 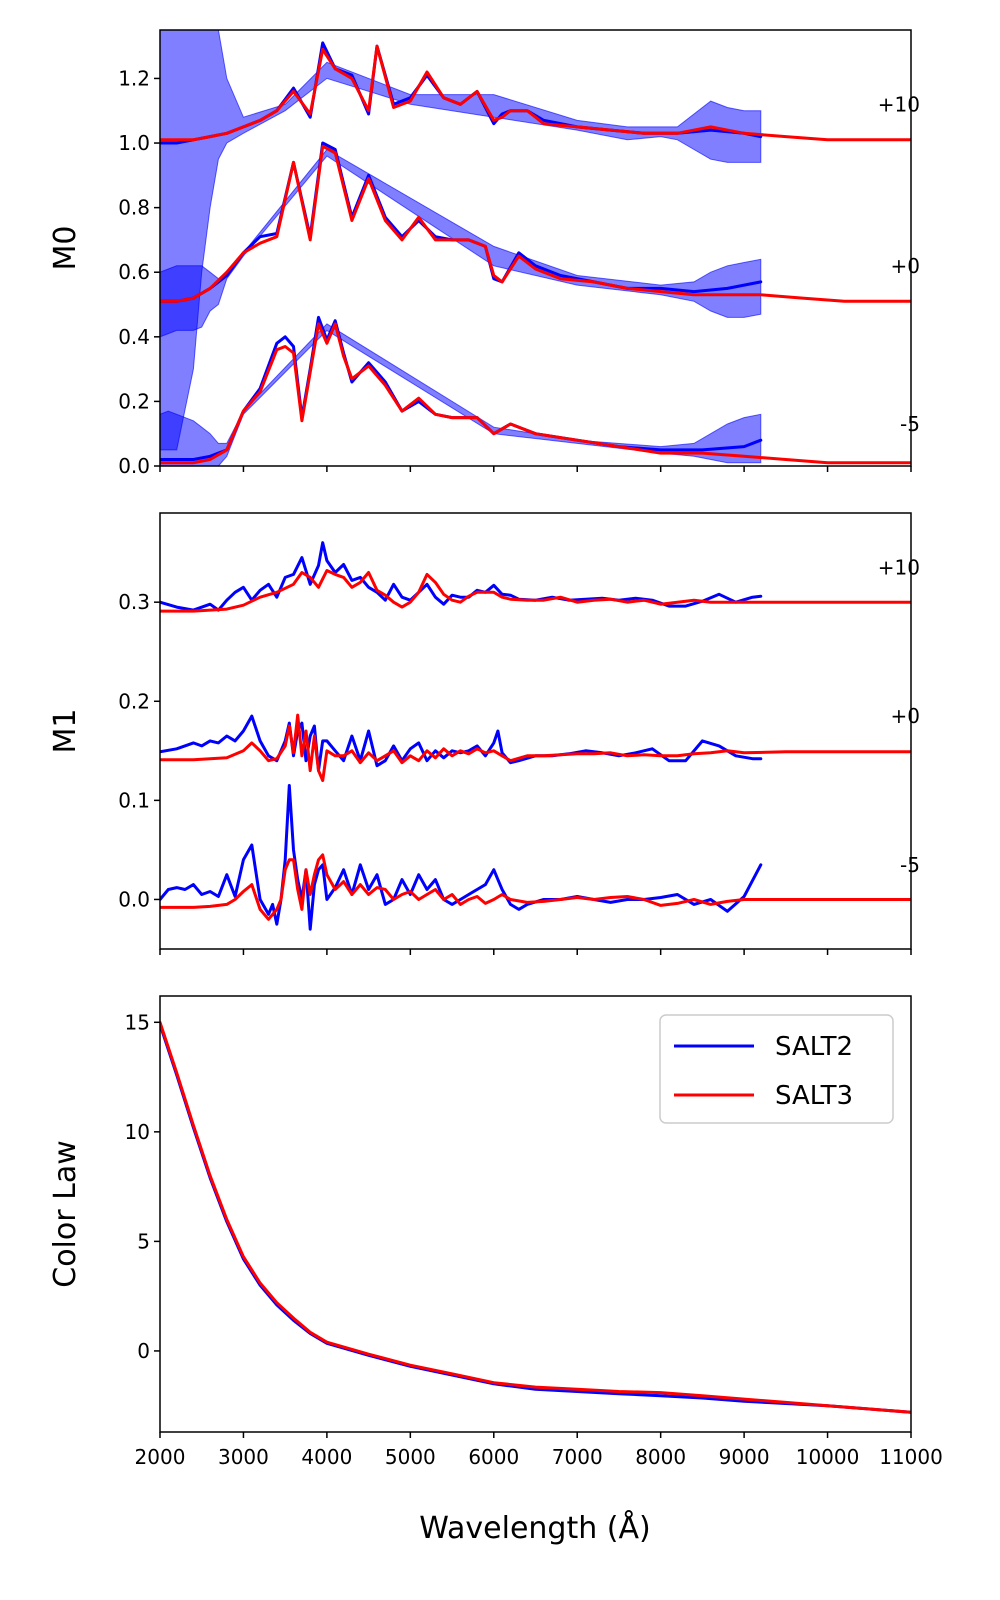 I want to click on m0-salt3-line-minus5, so click(x=535, y=393).